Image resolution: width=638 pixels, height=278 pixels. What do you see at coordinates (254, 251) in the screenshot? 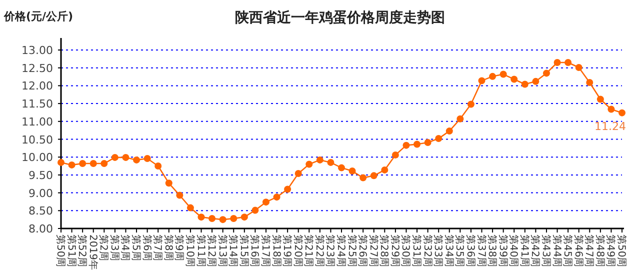
I see `x-tick-label: 第16周` at bounding box center [254, 251].